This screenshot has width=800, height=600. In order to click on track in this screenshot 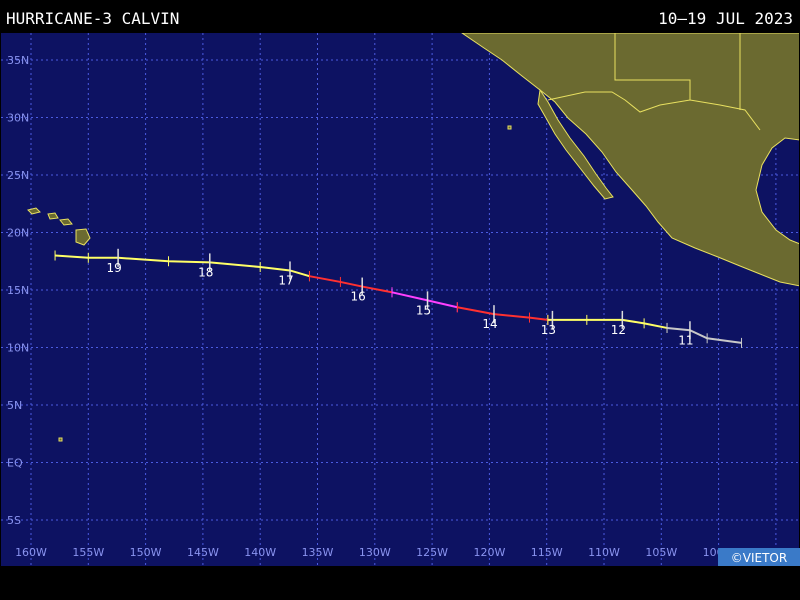, I will do `click(398, 298)`.